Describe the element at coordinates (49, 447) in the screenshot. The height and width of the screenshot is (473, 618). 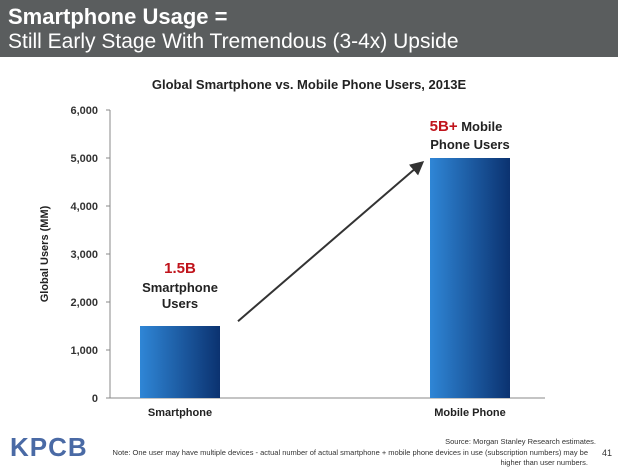
I see `kpcb-logo: KPCB` at that location.